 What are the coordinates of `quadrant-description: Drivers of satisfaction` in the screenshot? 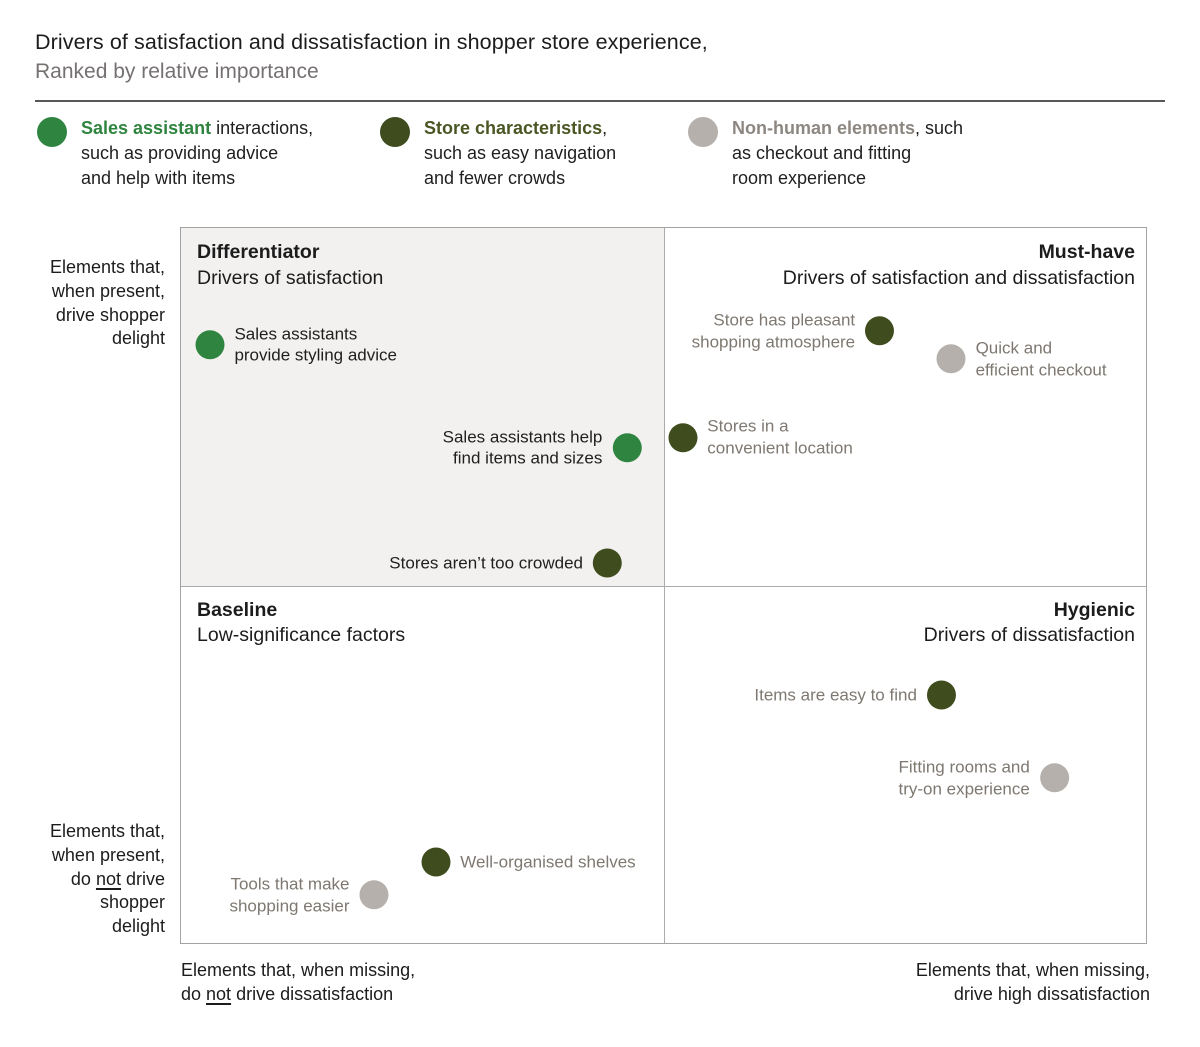 It's located at (290, 277).